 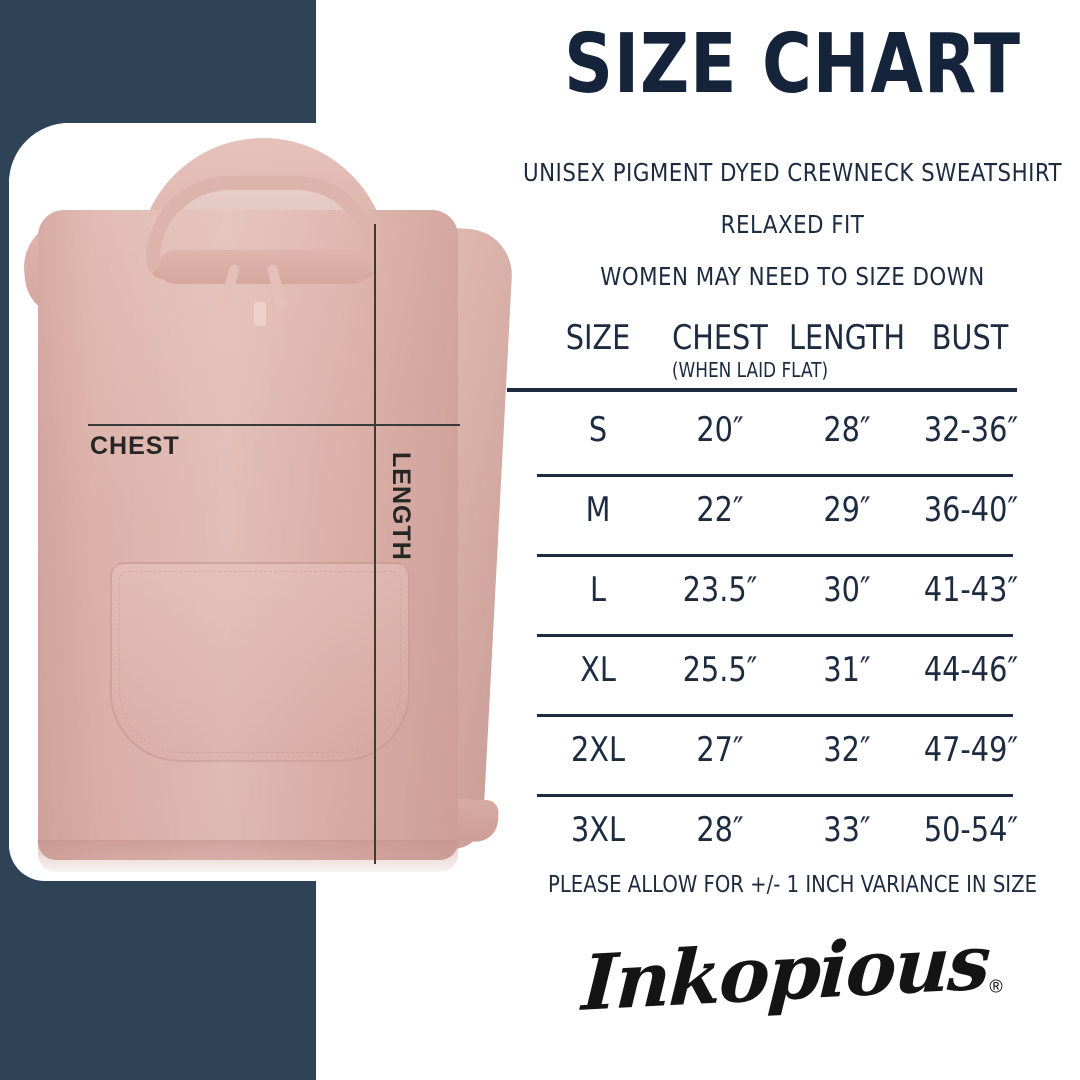 I want to click on cell-chest: 22″, so click(x=720, y=510).